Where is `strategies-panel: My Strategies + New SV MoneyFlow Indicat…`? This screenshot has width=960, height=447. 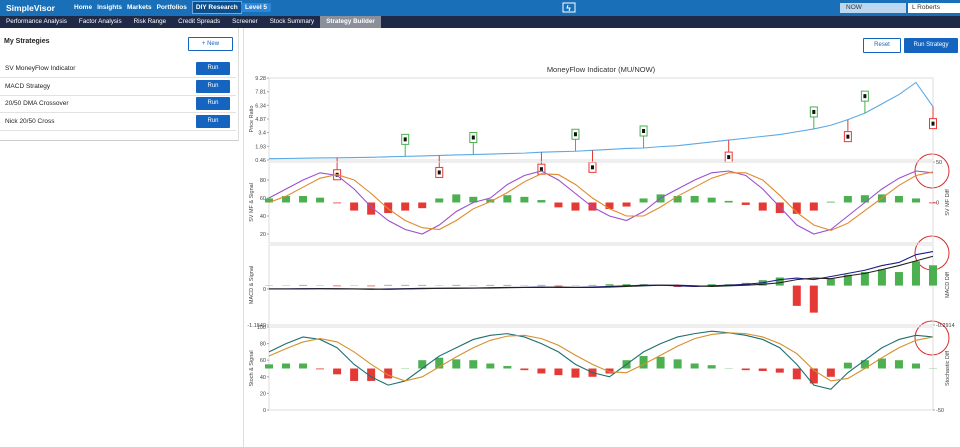
strategies-panel: My Strategies + New SV MoneyFlow Indicat… is located at coordinates (119, 84).